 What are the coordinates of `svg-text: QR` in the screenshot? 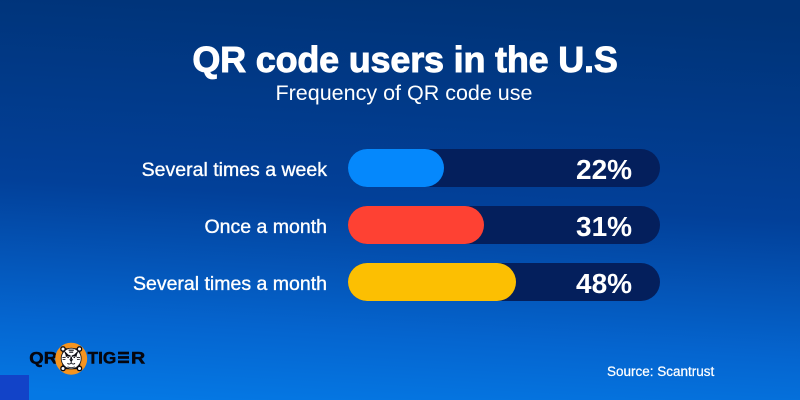 It's located at (43, 358).